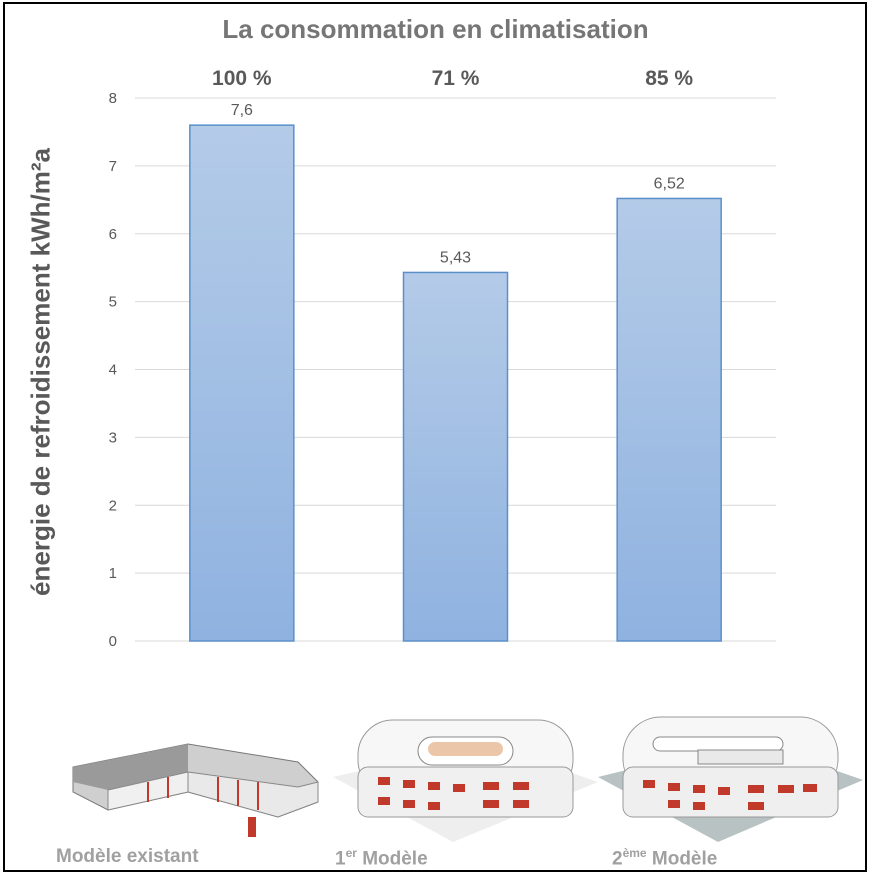 The image size is (871, 876). What do you see at coordinates (340, 859) in the screenshot?
I see `caption-first-number: 1` at bounding box center [340, 859].